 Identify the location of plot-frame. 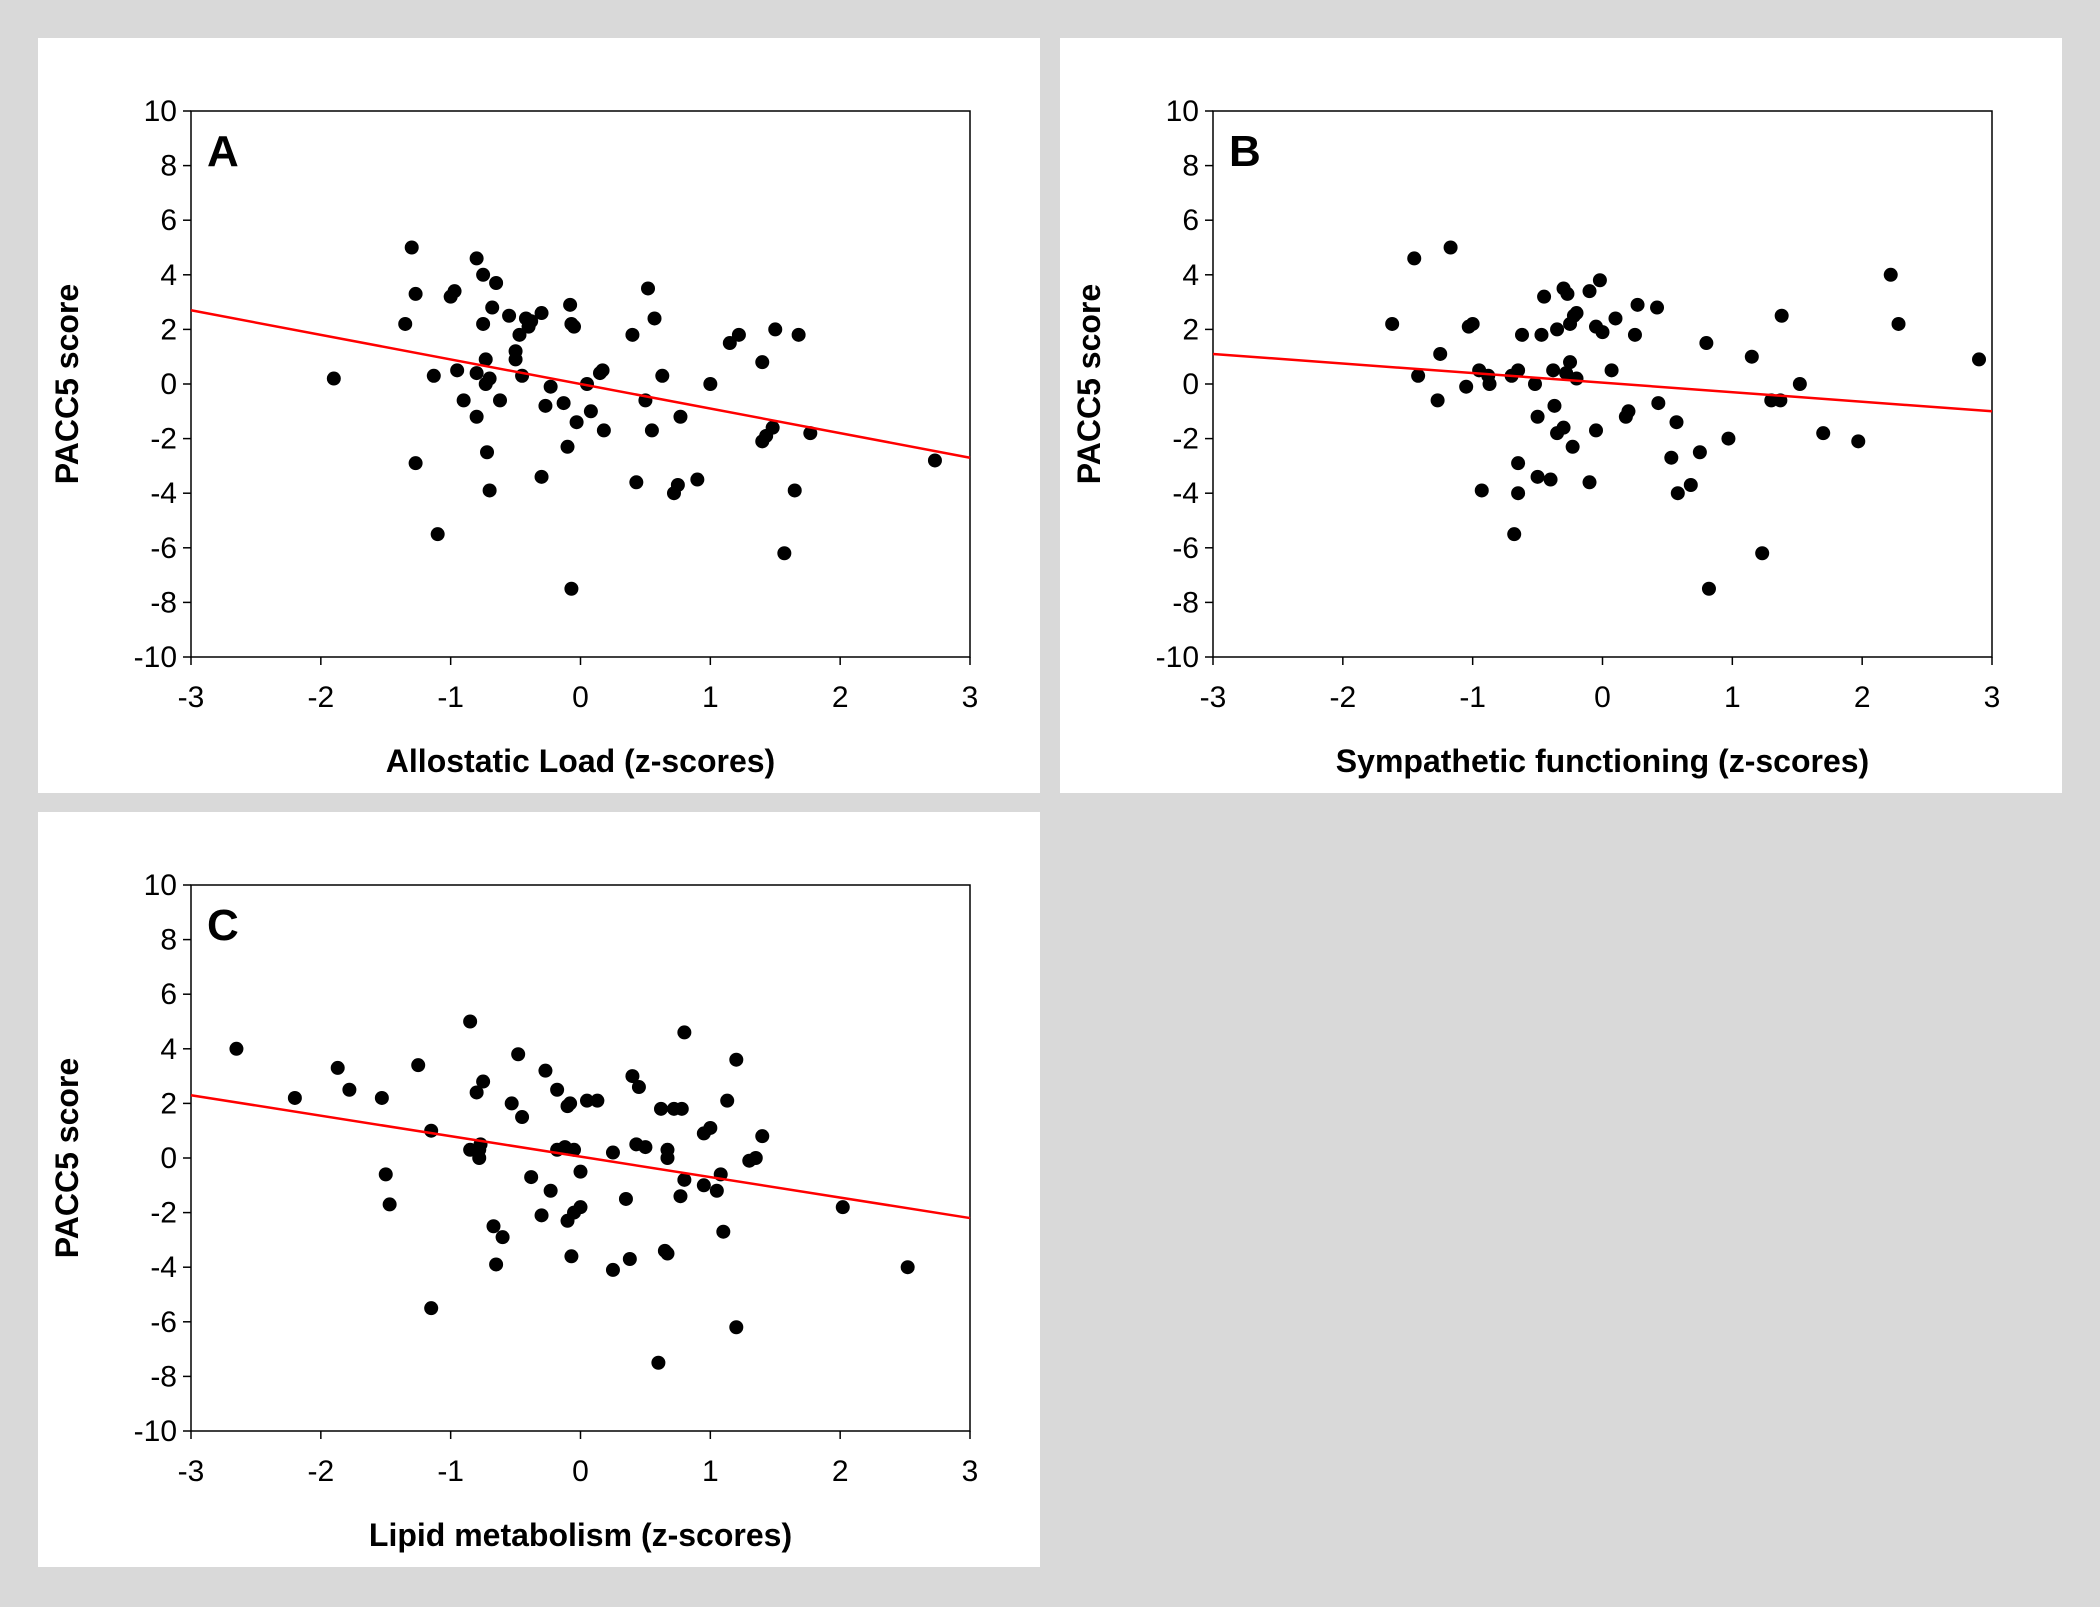
(1602, 384).